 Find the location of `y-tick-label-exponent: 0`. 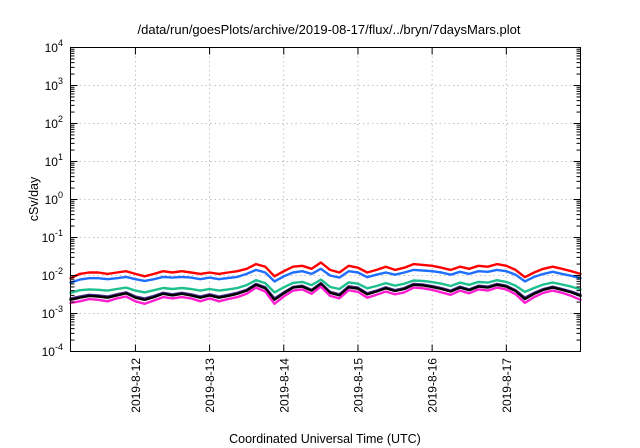

y-tick-label-exponent: 0 is located at coordinates (60, 195).